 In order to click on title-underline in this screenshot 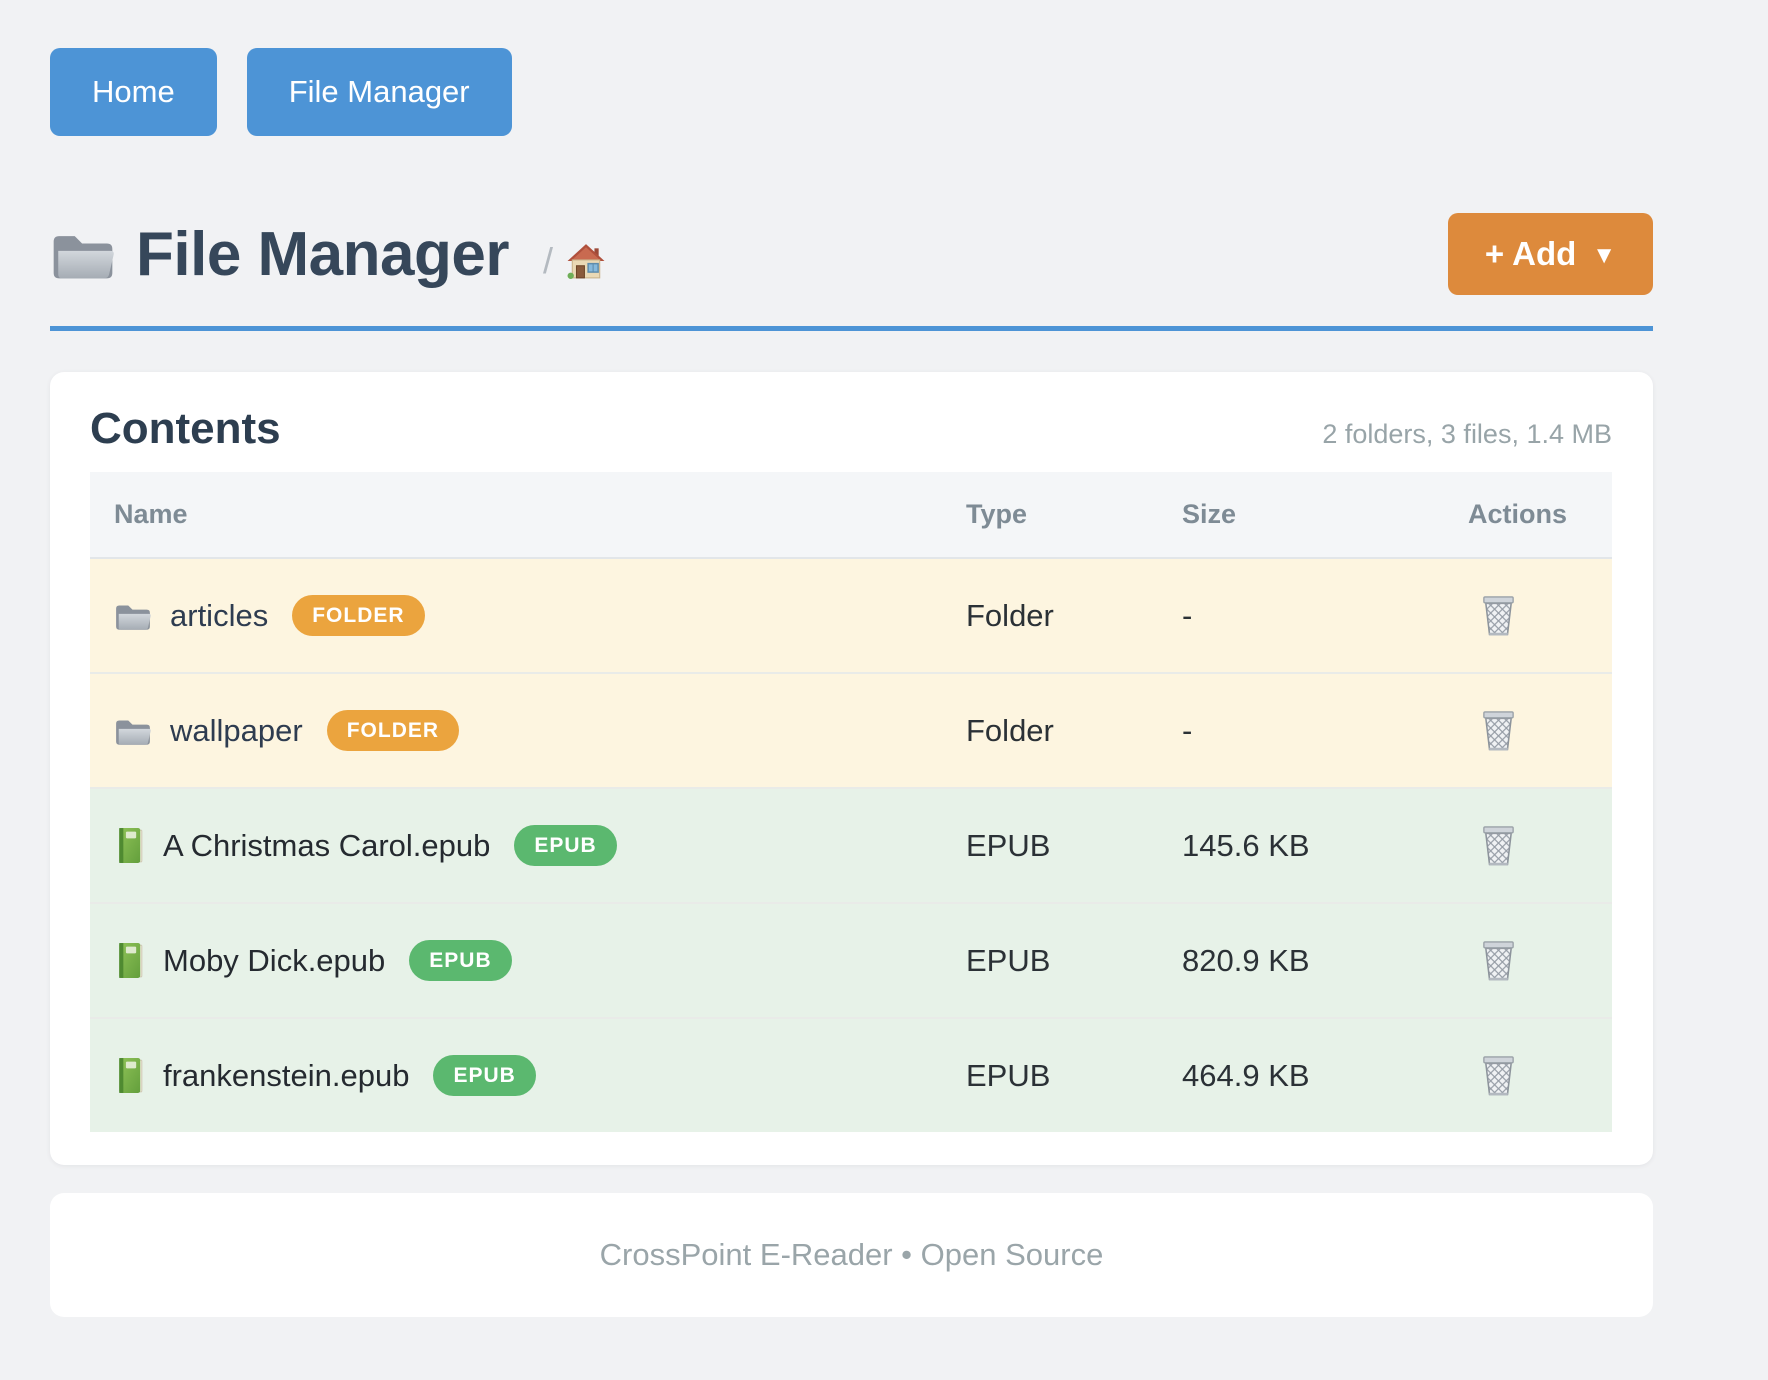, I will do `click(851, 328)`.